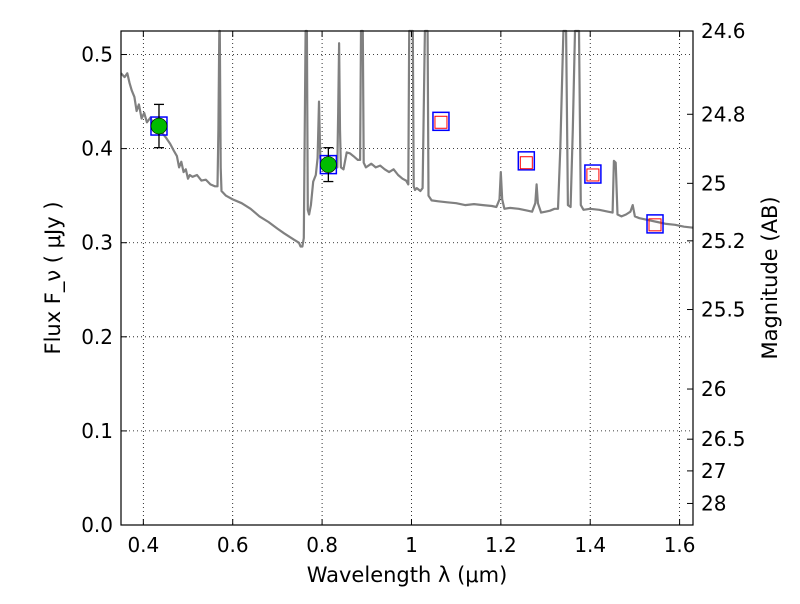 The image size is (800, 604). What do you see at coordinates (723, 241) in the screenshot?
I see `y2-tick-label: 25.2` at bounding box center [723, 241].